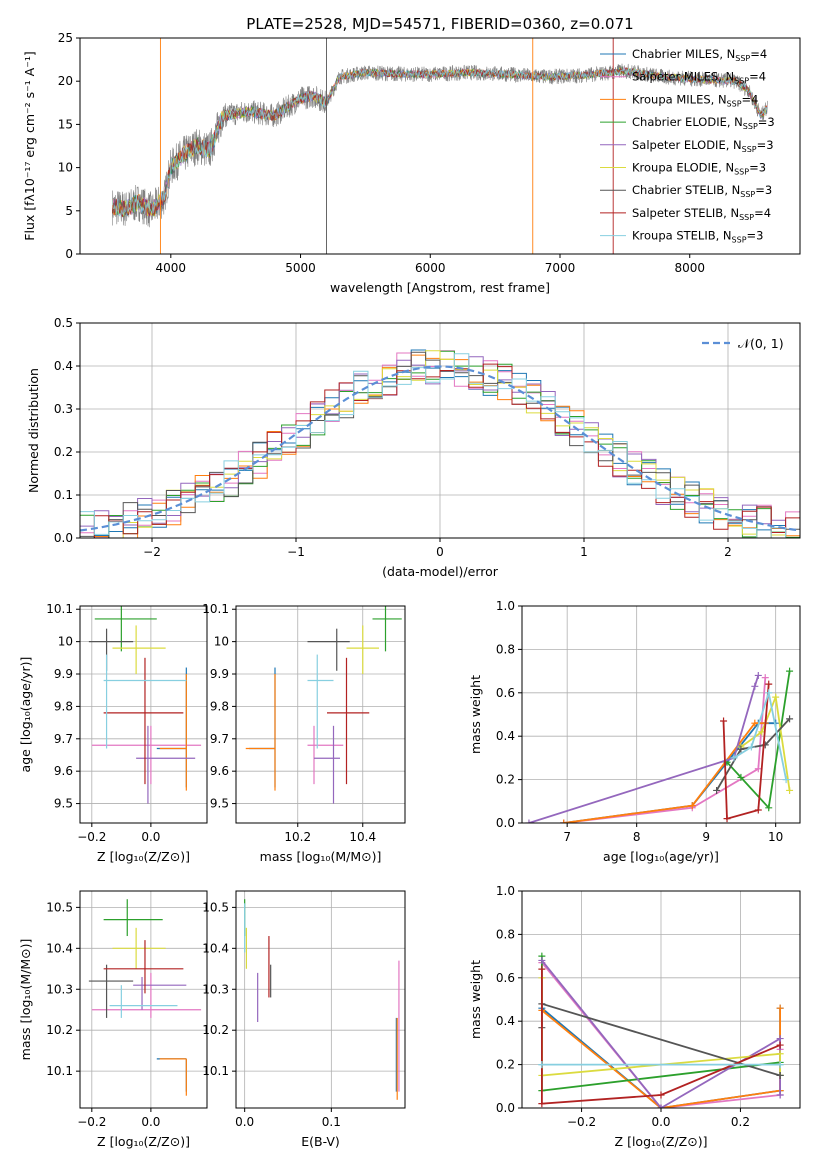  What do you see at coordinates (171, 268) in the screenshot?
I see `x-tick-label: 4000` at bounding box center [171, 268].